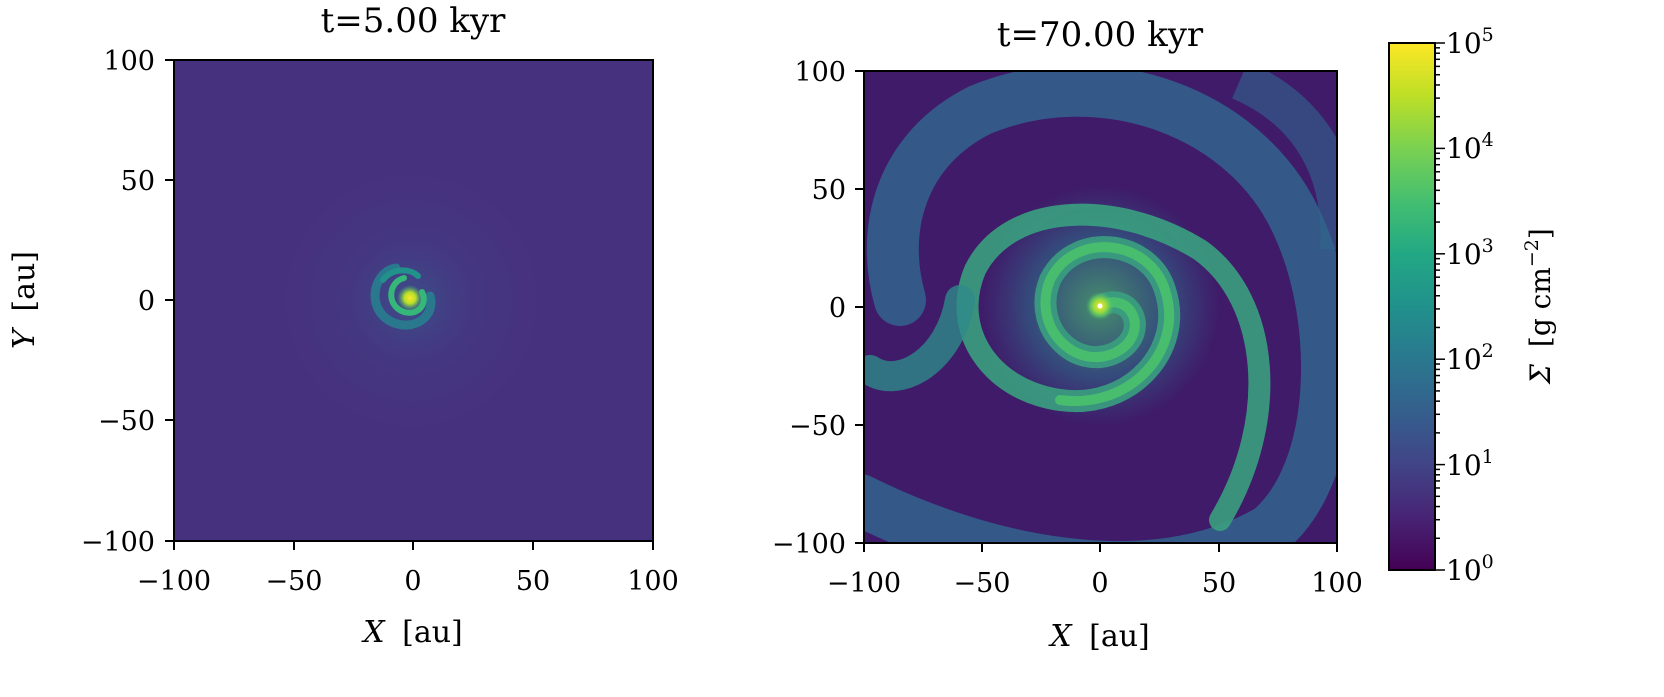 The width and height of the screenshot is (1664, 697). Describe the element at coordinates (1539, 306) in the screenshot. I see `colorbar-label: Σ [g cm−2]` at that location.